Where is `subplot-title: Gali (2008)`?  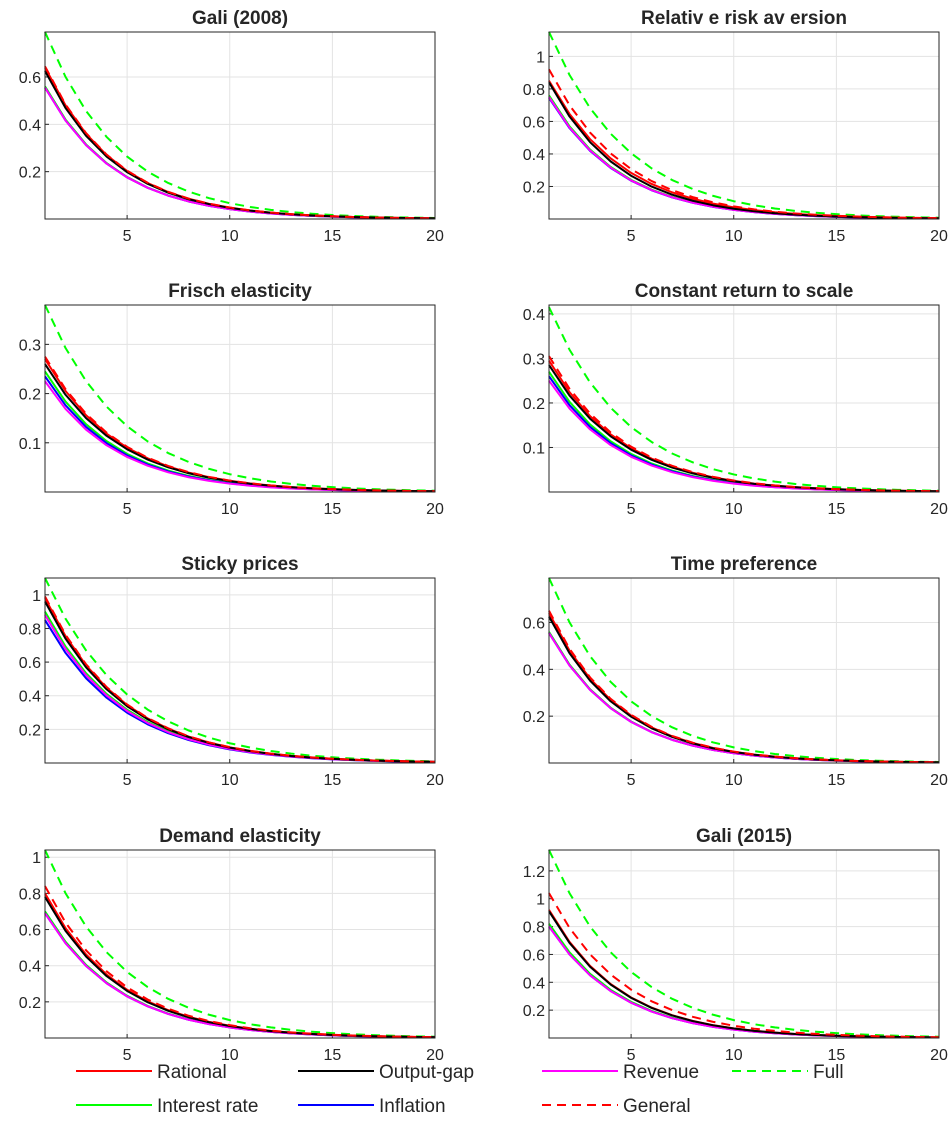 subplot-title: Gali (2008) is located at coordinates (240, 18).